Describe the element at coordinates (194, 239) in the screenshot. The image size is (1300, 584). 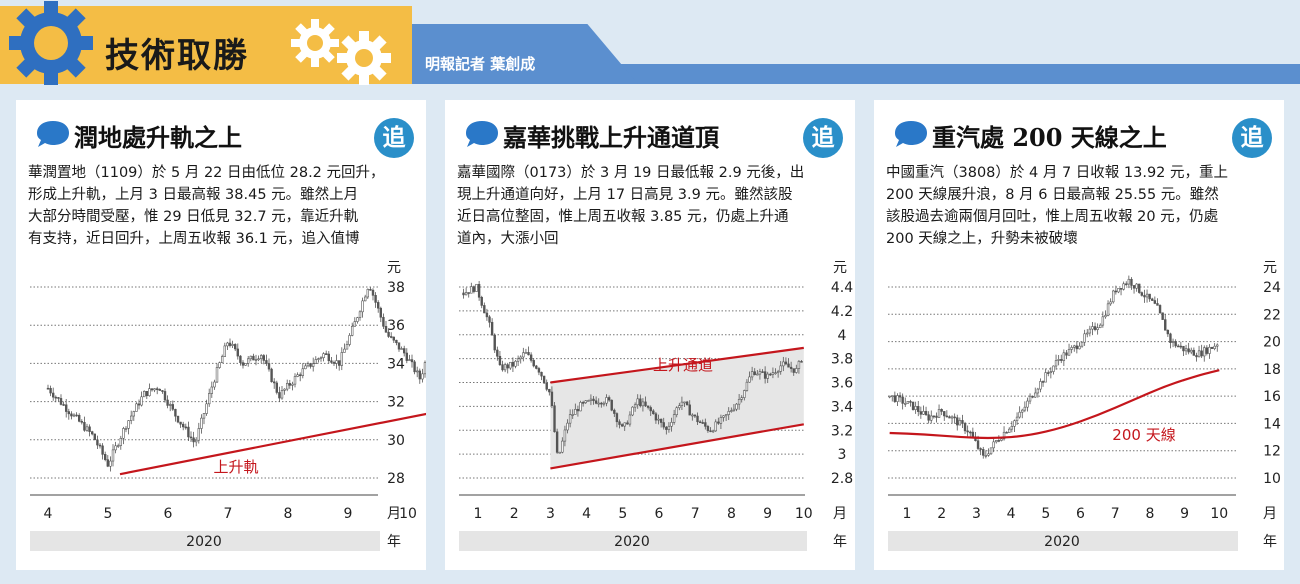
I see `body-line: 有支持，近日回升，上周五收報 36.1 元，追入值博` at that location.